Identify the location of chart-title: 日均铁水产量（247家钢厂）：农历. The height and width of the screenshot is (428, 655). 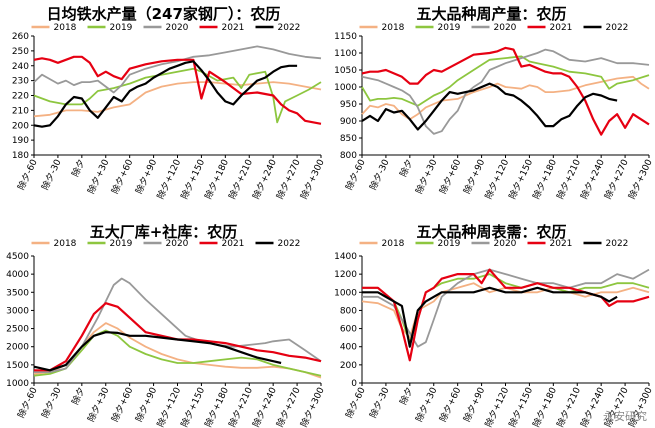
(164, 14).